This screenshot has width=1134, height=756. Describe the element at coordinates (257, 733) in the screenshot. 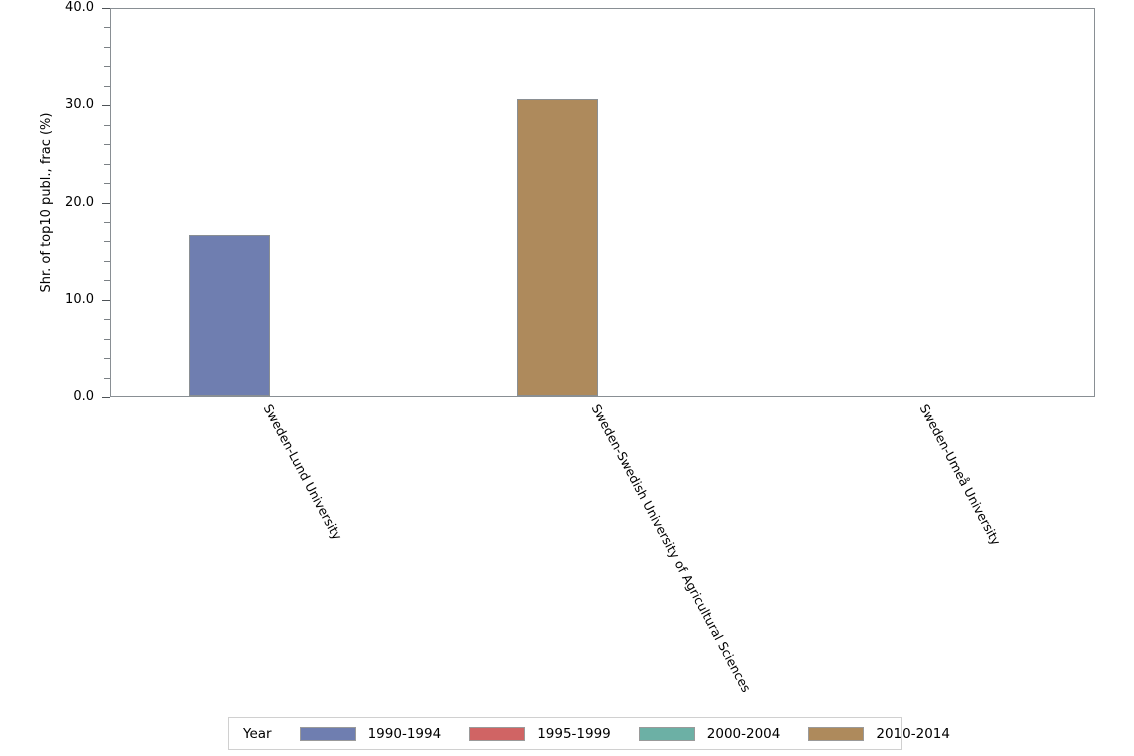

I see `legend-title: Year` at that location.